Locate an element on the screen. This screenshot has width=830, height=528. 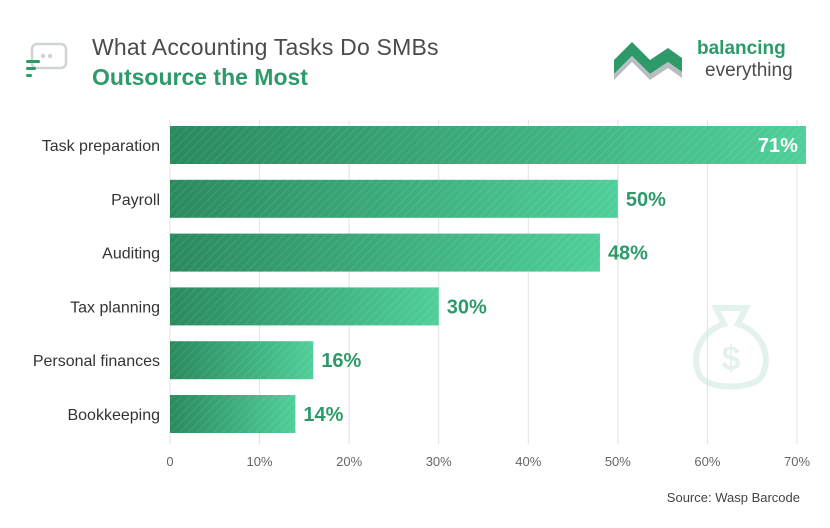
logo-mark-icon is located at coordinates (648, 61).